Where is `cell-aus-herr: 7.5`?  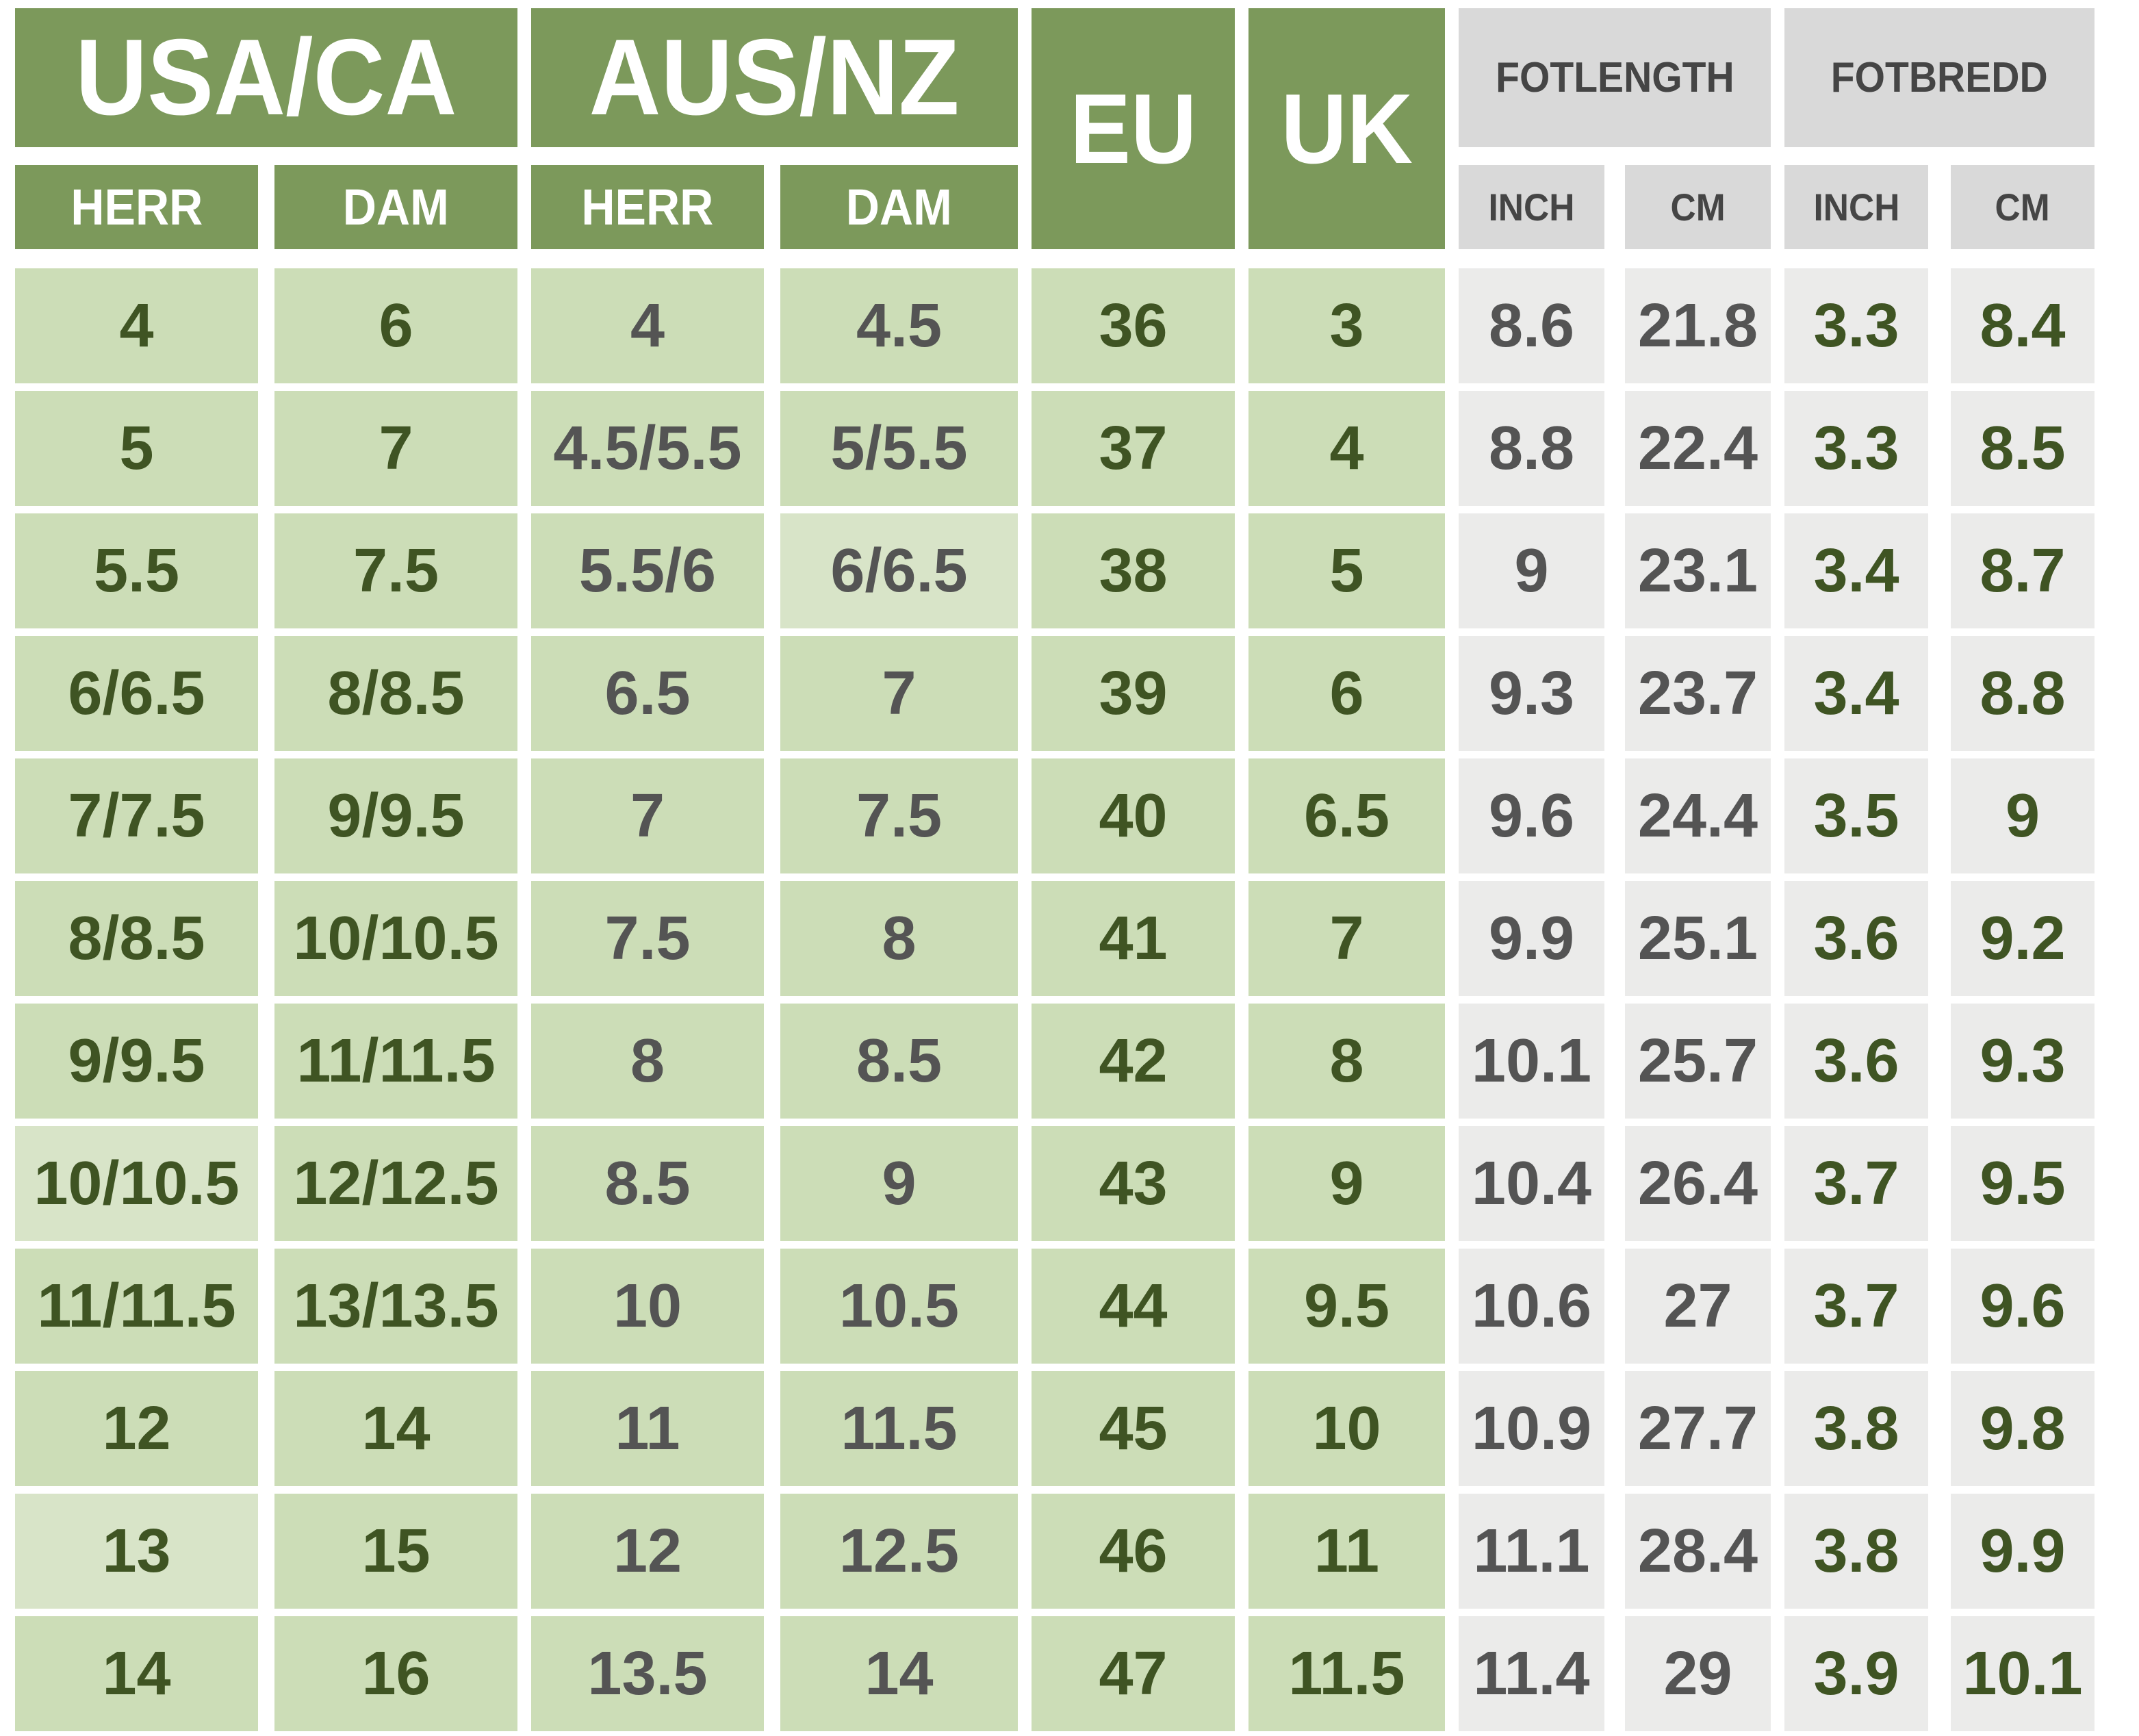 cell-aus-herr: 7.5 is located at coordinates (647, 938).